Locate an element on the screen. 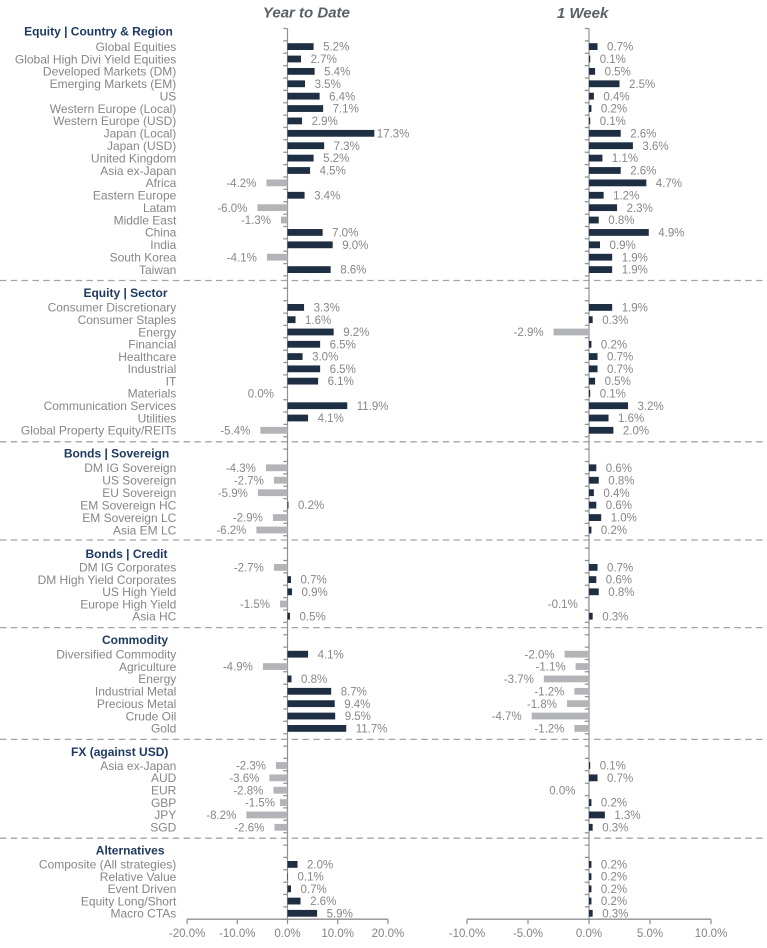 This screenshot has width=767, height=948. svg-text: US is located at coordinates (168, 97).